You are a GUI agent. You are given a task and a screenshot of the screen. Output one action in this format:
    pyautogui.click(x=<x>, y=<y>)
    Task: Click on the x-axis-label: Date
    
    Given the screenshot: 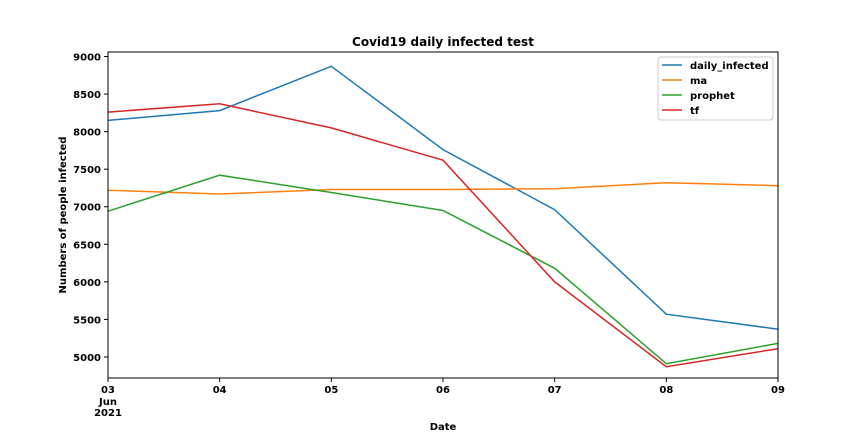 What is the action you would take?
    pyautogui.click(x=443, y=427)
    